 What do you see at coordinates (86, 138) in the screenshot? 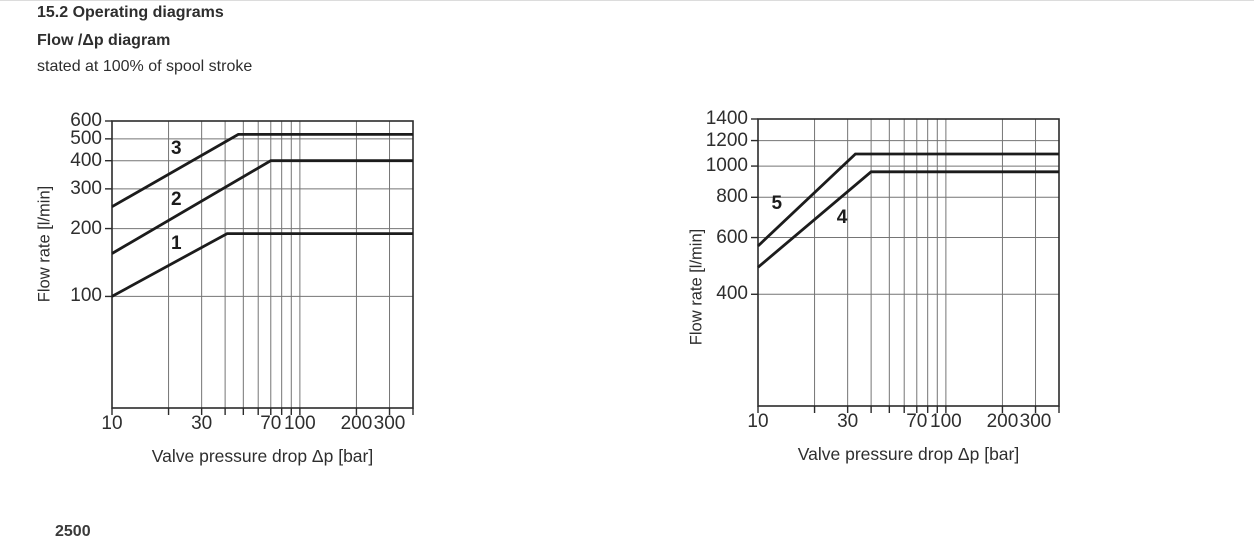
I see `y-tick-label-500: 500` at bounding box center [86, 138].